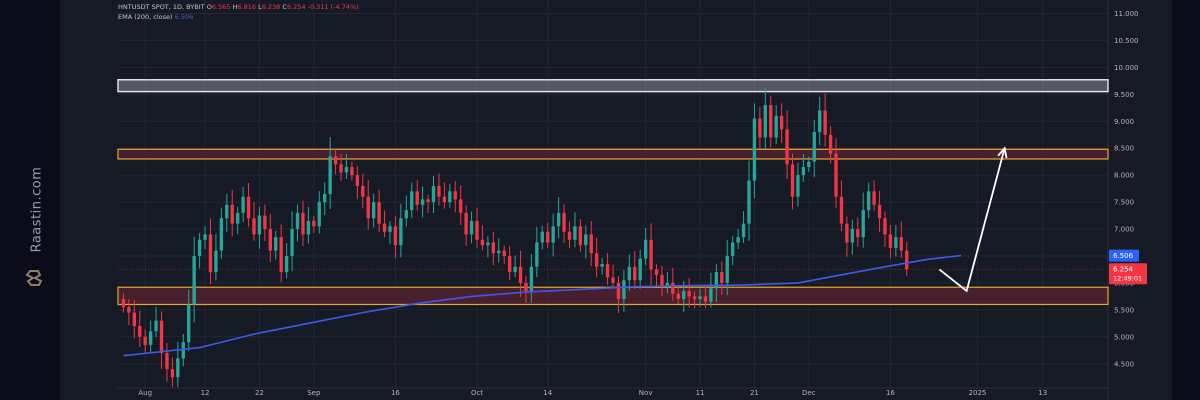 The image size is (1200, 400). I want to click on price-tick-label: 5.000, so click(1124, 337).